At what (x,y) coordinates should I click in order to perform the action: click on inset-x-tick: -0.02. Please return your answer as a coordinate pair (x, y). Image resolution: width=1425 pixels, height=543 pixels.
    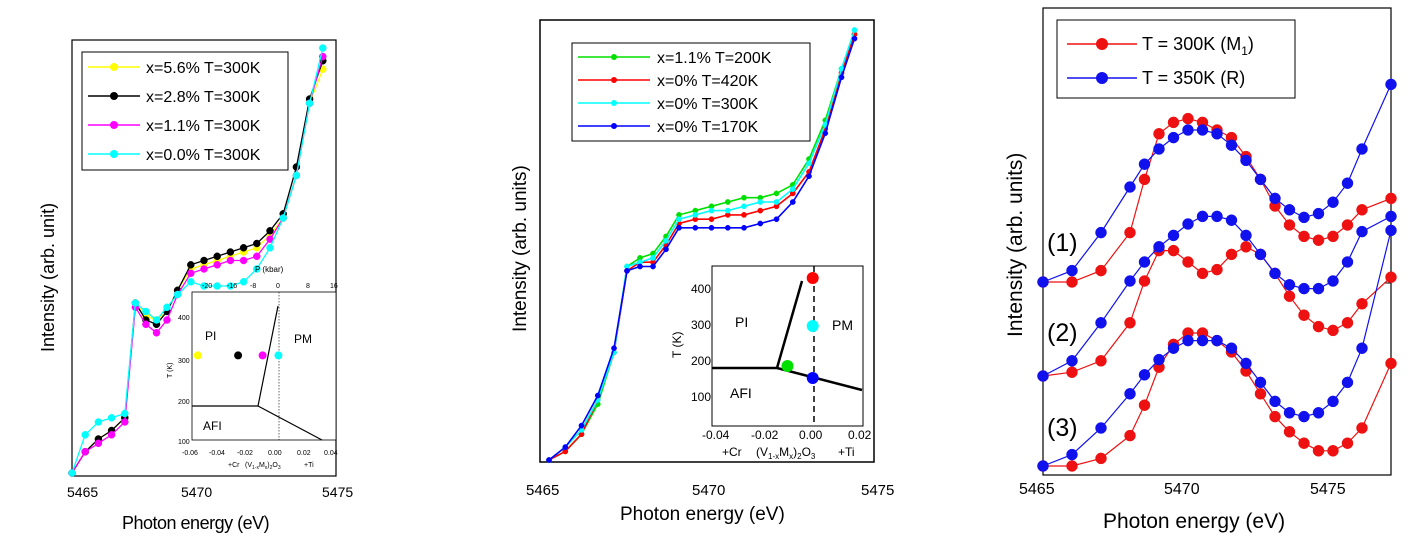
    Looking at the image, I should click on (245, 453).